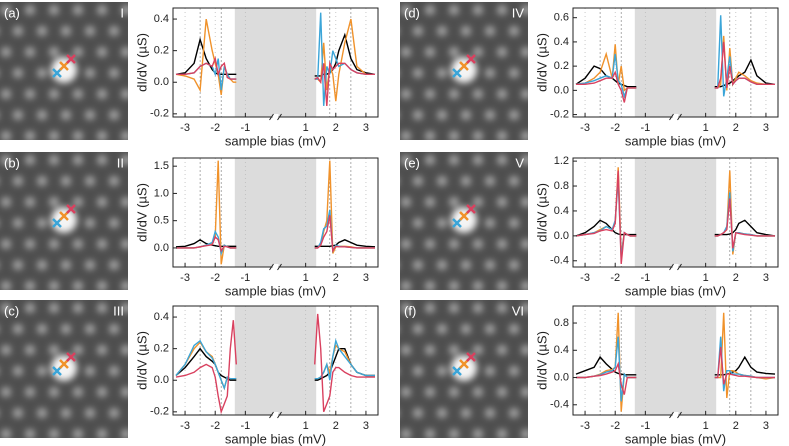  I want to click on site-label: III, so click(118, 310).